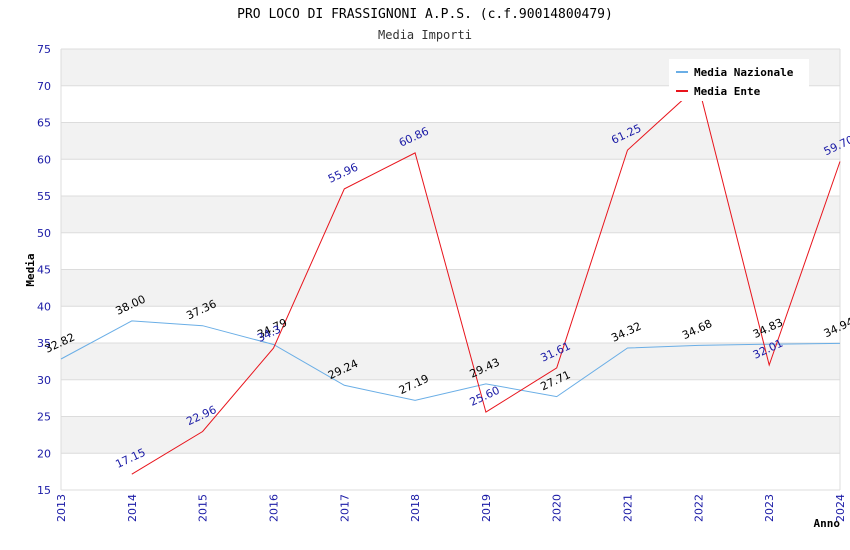  Describe the element at coordinates (344, 508) in the screenshot. I see `x-tick-label: 2017` at that location.